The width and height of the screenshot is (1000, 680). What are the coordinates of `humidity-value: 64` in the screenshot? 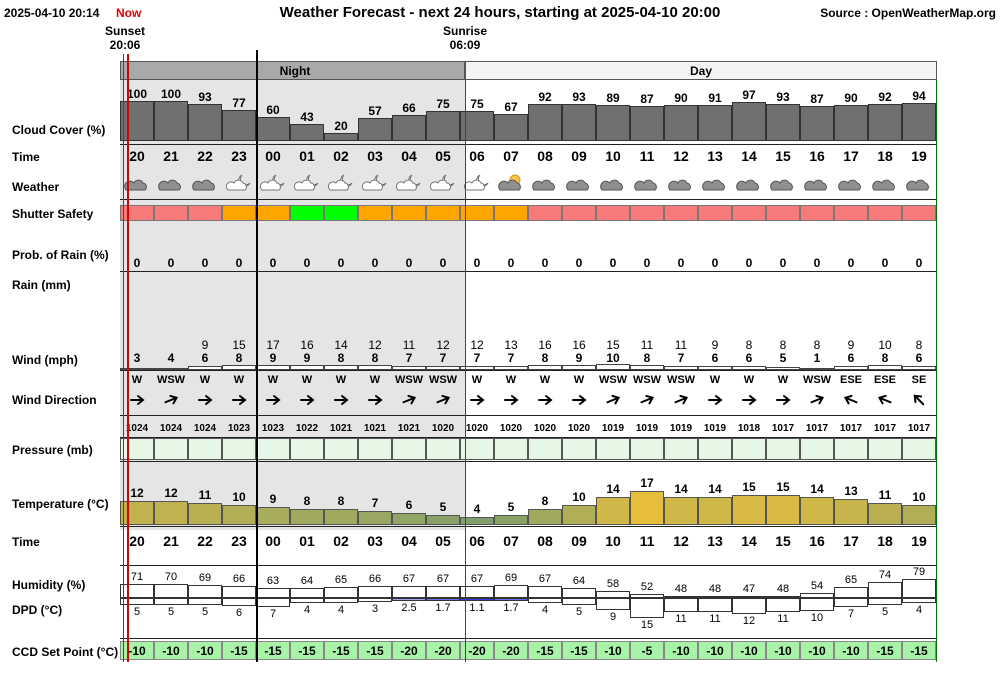 It's located at (579, 581).